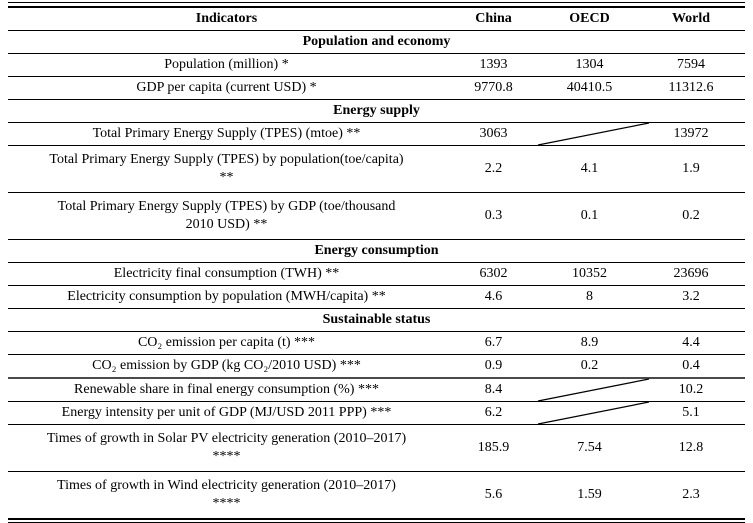 The width and height of the screenshot is (753, 523). What do you see at coordinates (691, 494) in the screenshot?
I see `value-cell-world: 2.3` at bounding box center [691, 494].